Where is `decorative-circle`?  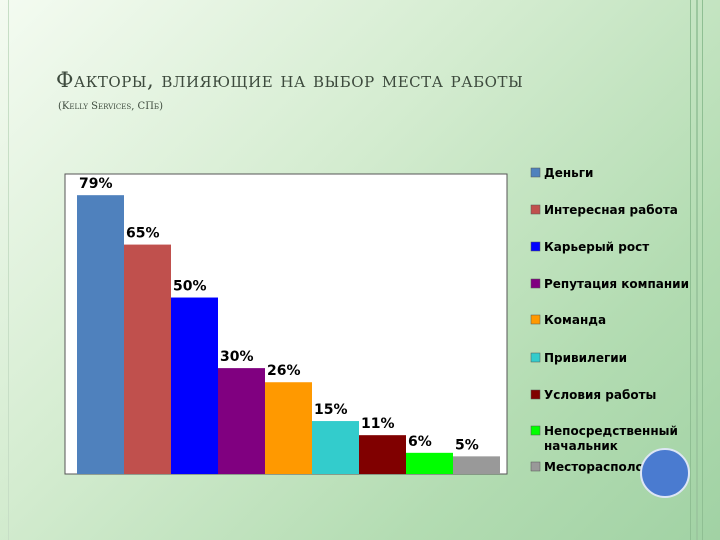
decorative-circle is located at coordinates (665, 473).